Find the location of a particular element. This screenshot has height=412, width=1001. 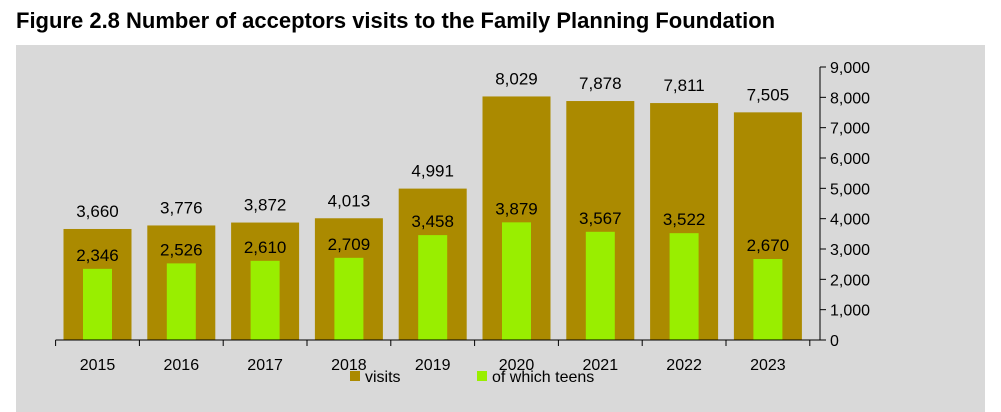

x-tick-label: 2015 is located at coordinates (98, 365).